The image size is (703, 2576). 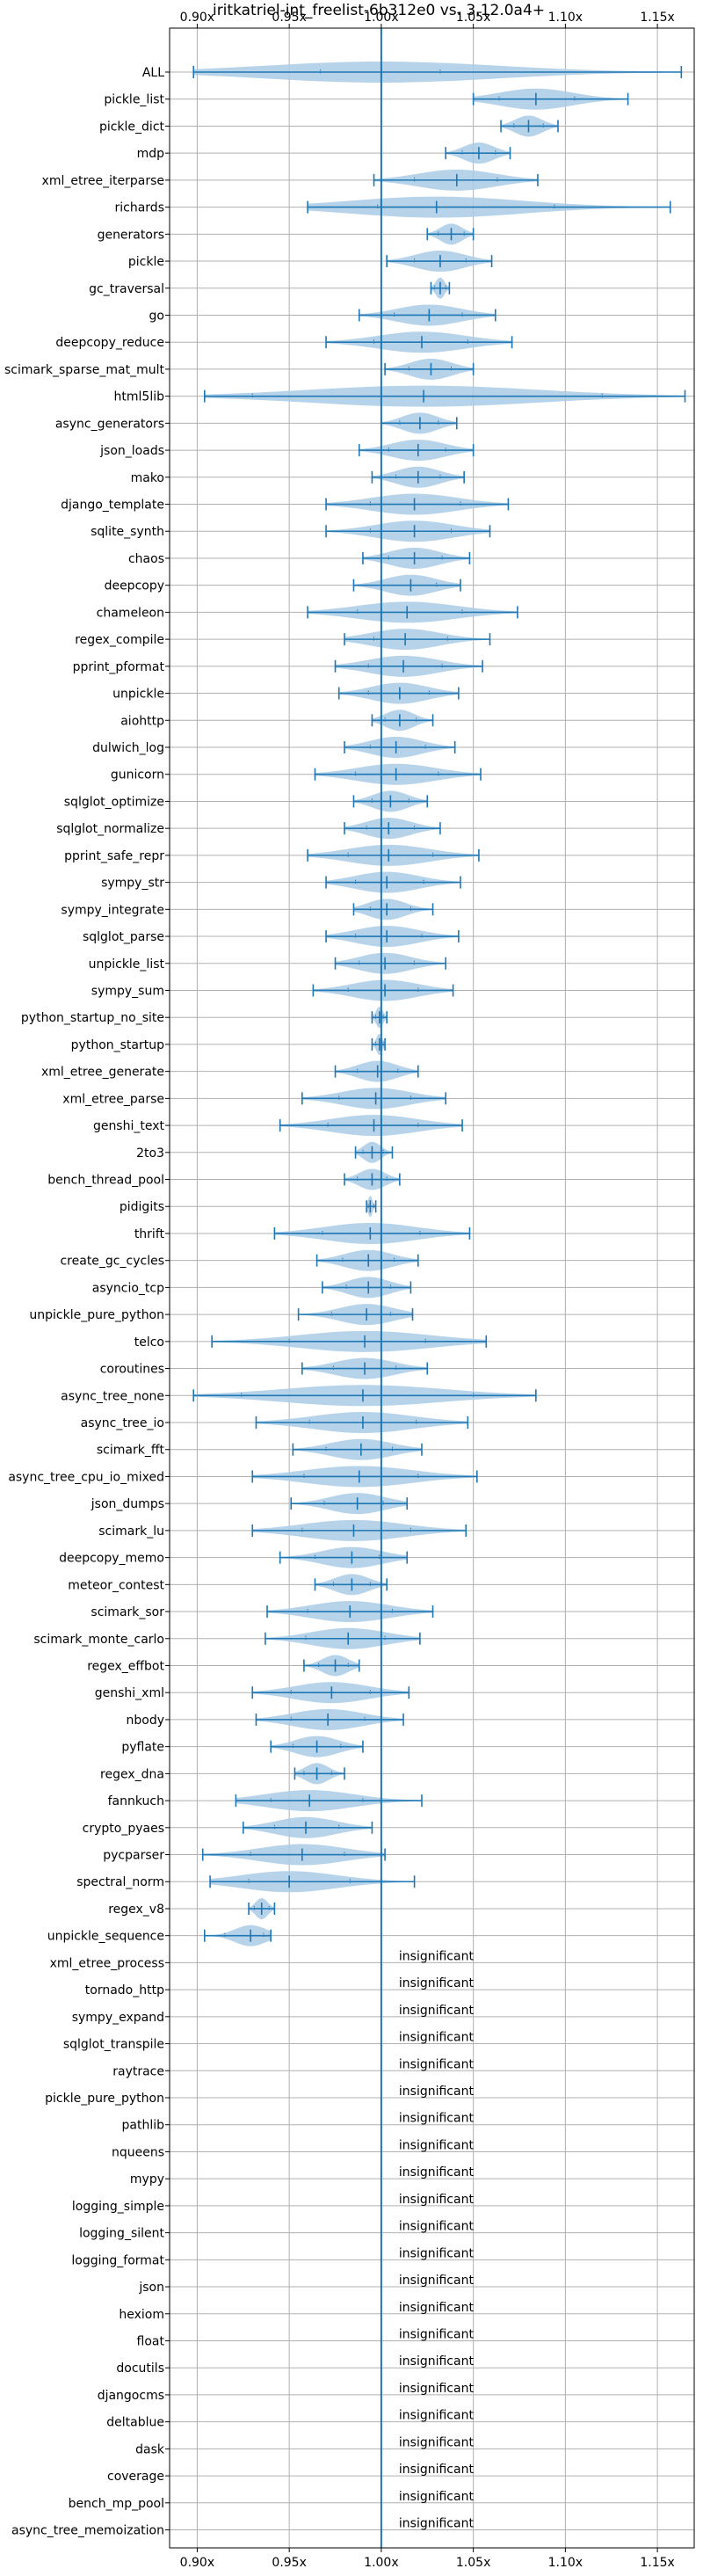 I want to click on benchmark-label: async_tree_memoization, so click(x=87, y=2531).